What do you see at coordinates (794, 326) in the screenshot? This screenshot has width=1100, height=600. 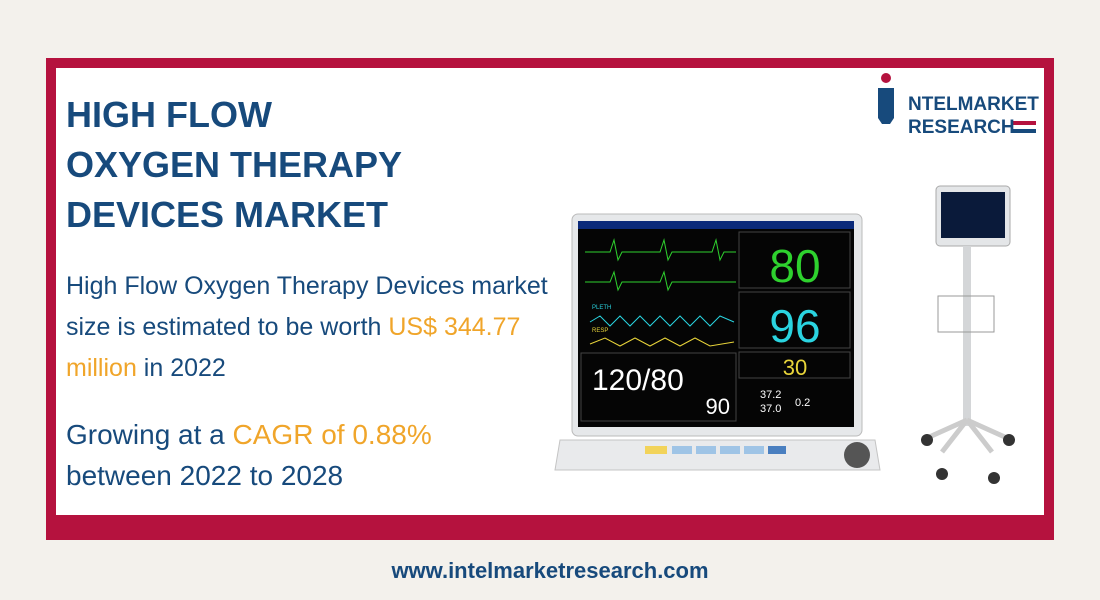 I see `spo2: 96` at bounding box center [794, 326].